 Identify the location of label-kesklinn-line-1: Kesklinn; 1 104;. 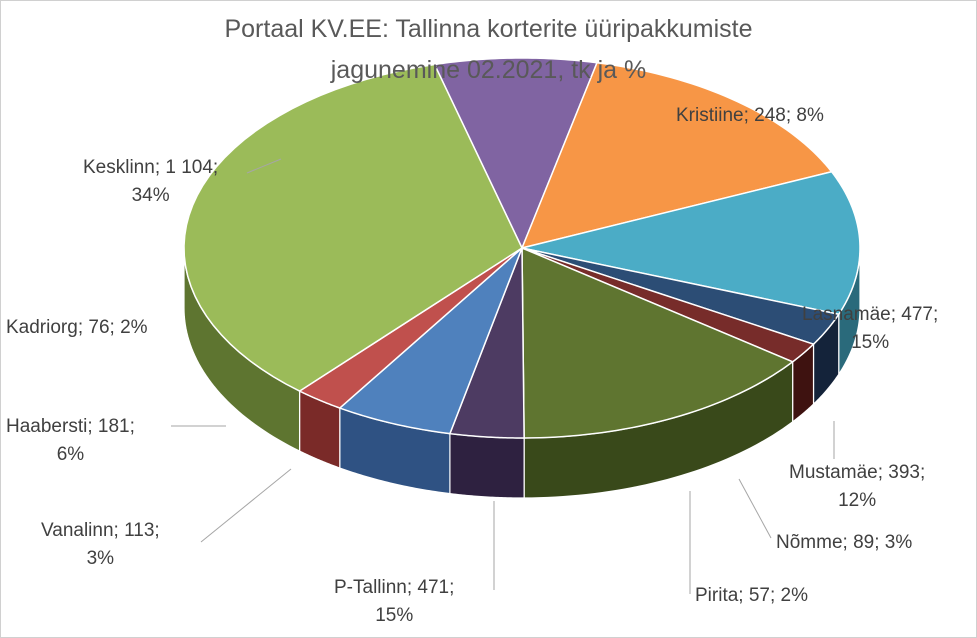
(151, 167).